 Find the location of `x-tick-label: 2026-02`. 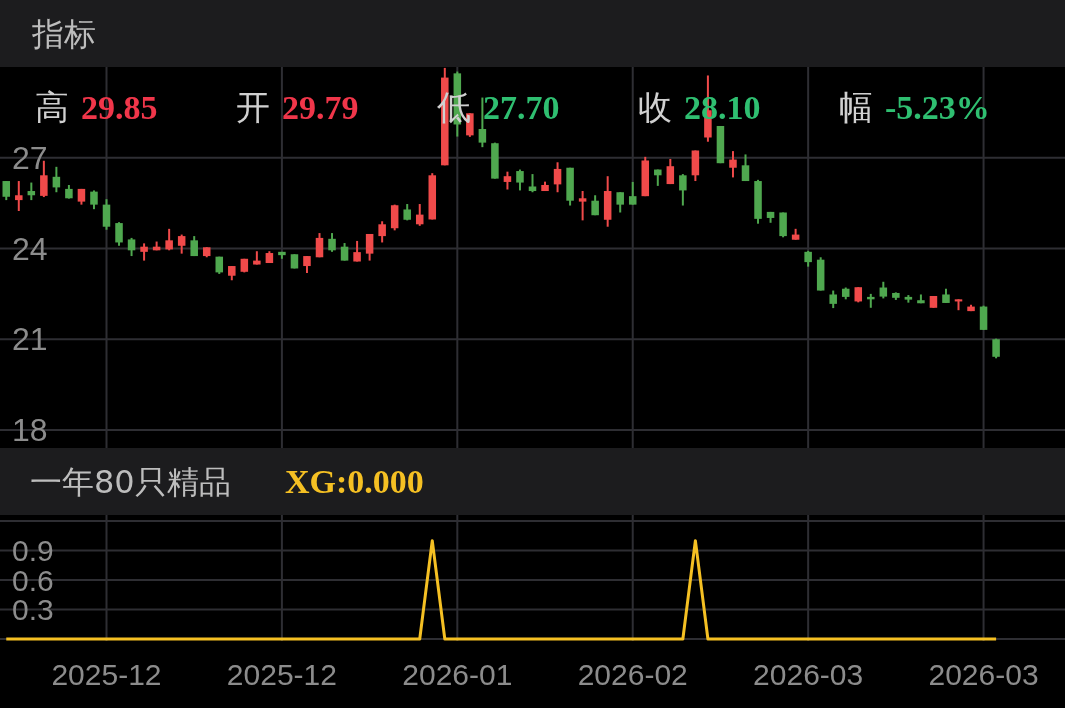

x-tick-label: 2026-02 is located at coordinates (632, 674).